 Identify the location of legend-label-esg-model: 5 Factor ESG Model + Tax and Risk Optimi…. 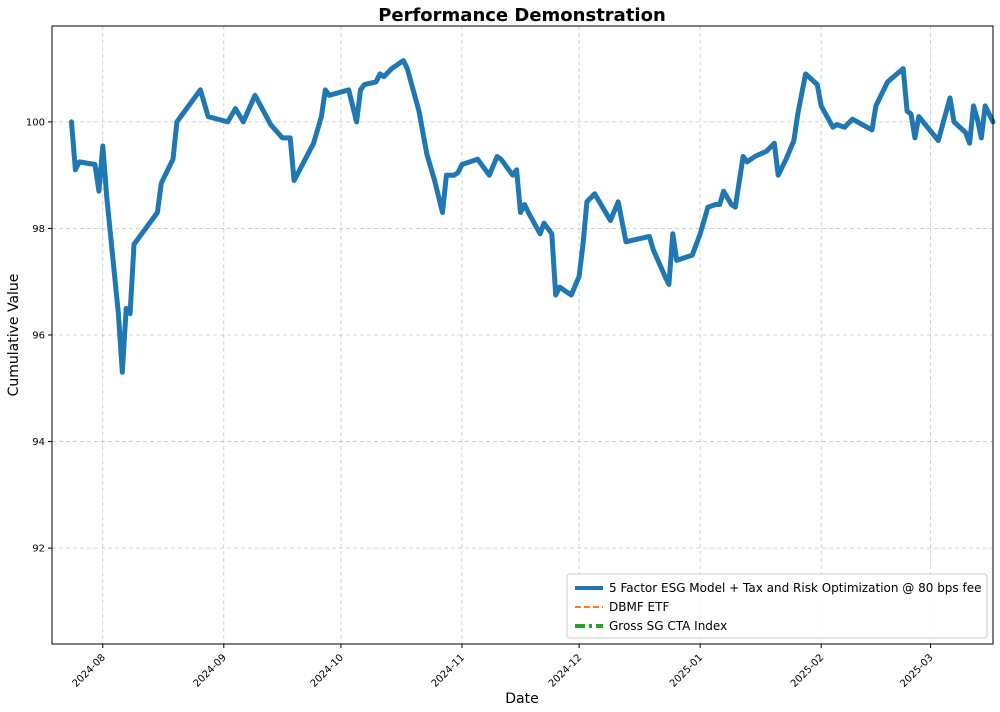
(795, 588).